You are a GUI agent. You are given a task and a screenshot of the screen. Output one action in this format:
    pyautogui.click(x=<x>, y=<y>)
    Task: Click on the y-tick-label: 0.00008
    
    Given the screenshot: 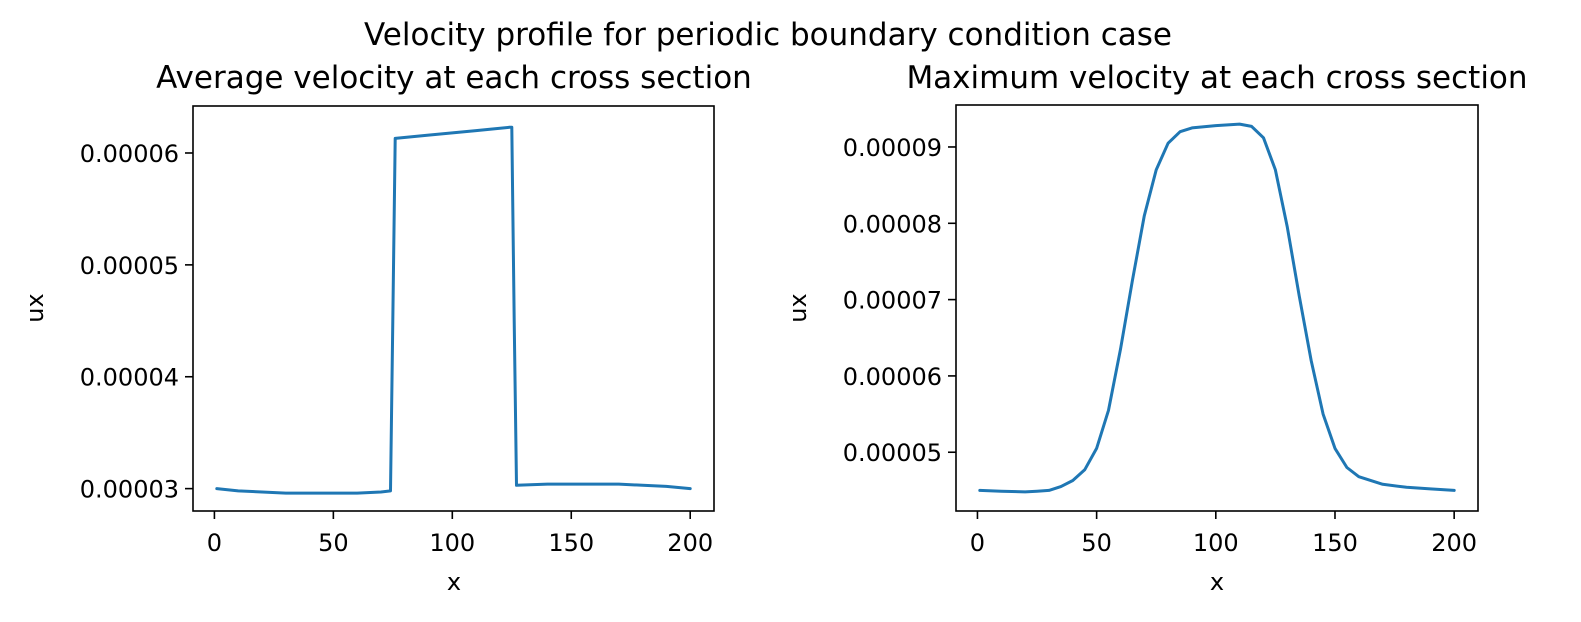 What is the action you would take?
    pyautogui.click(x=892, y=224)
    